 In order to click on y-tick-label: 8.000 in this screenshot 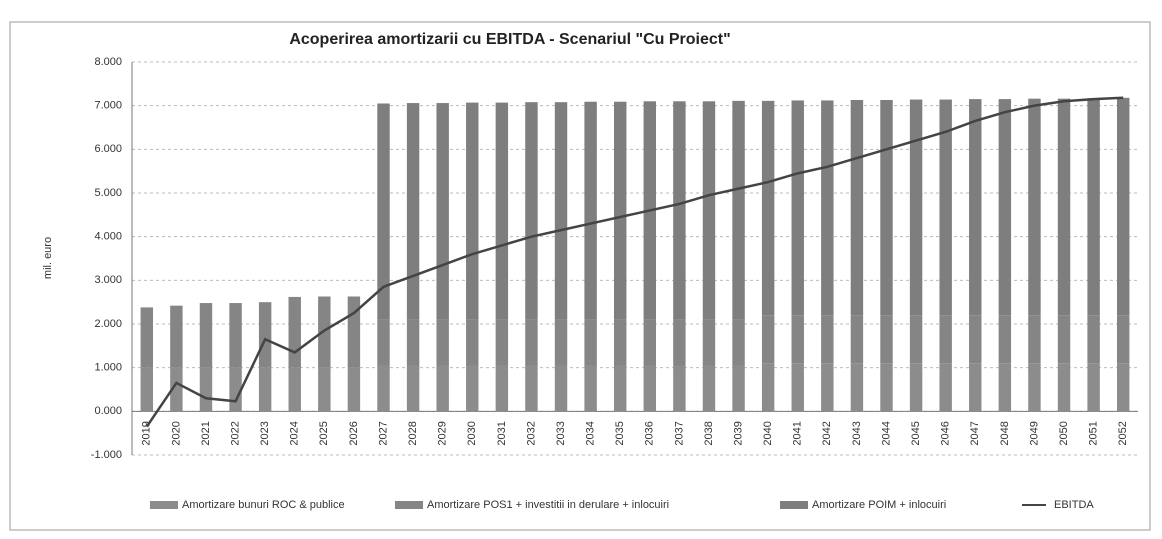, I will do `click(108, 62)`.